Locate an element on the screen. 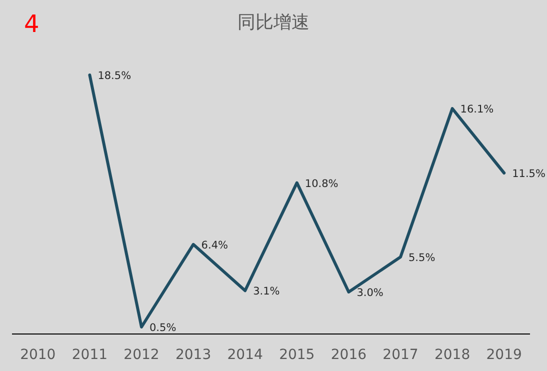  chart-title: 同比增速 is located at coordinates (274, 22).